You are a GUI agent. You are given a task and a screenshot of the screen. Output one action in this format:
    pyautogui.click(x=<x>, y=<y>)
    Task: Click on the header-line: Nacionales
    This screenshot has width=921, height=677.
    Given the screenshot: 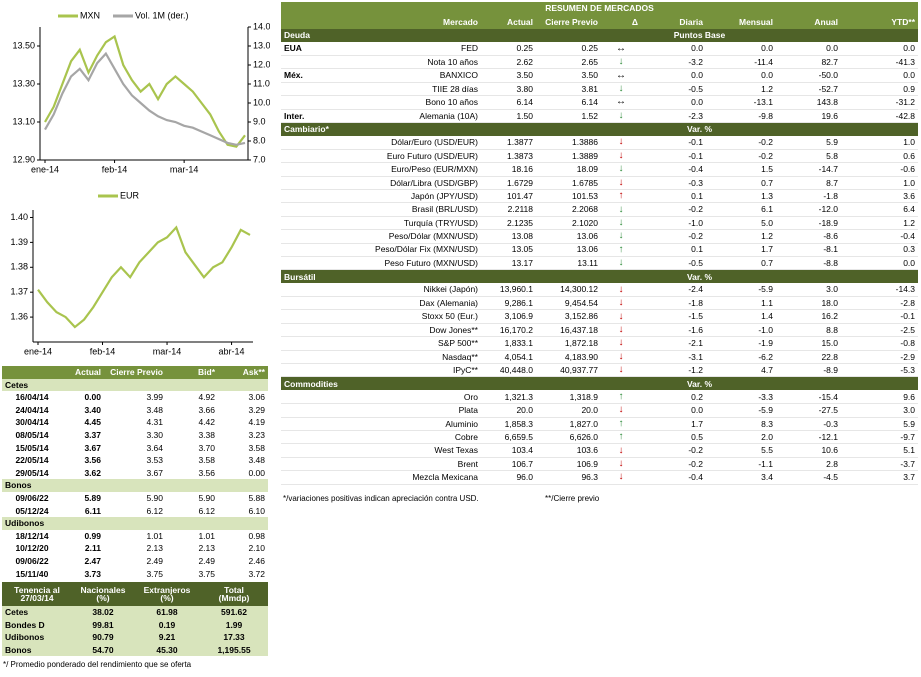 What is the action you would take?
    pyautogui.click(x=103, y=589)
    